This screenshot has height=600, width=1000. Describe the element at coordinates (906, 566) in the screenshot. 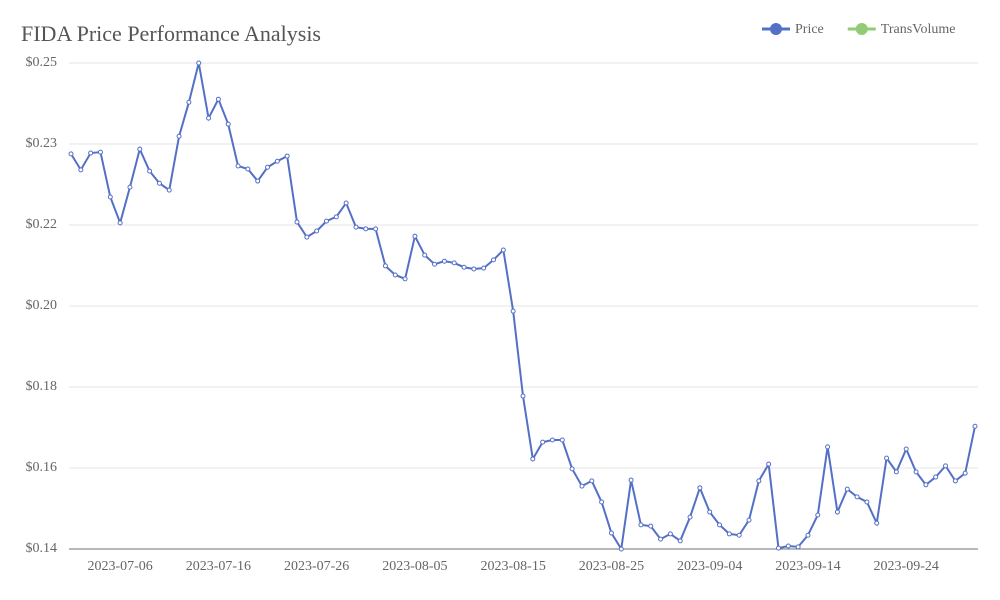

I see `x-tick-label: 2023-09-24` at that location.